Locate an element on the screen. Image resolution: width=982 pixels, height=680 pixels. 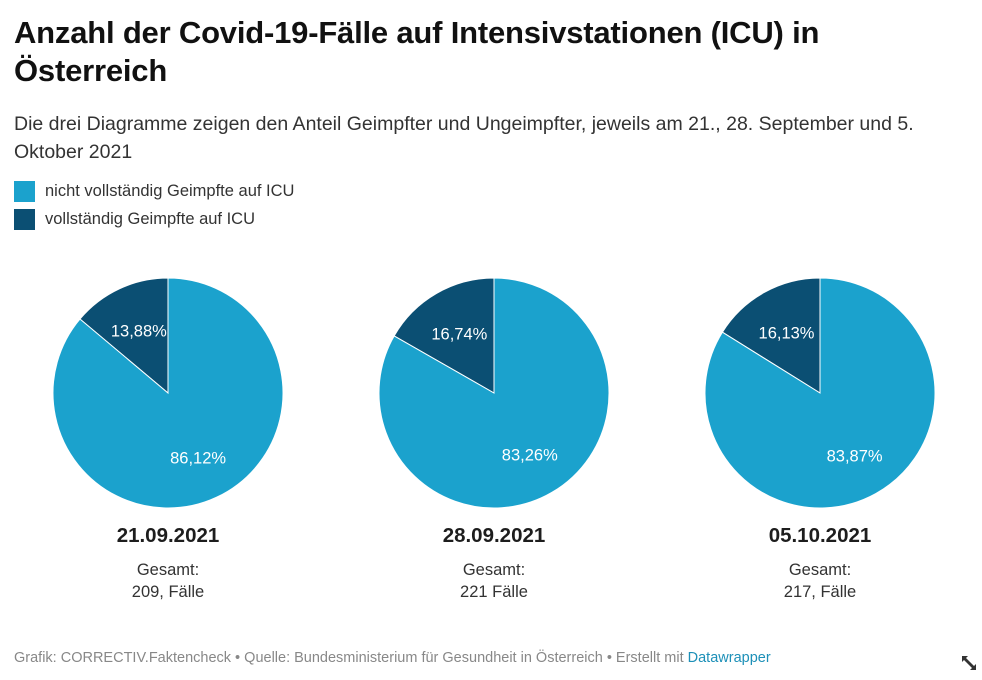
legend-swatch-vaccinated is located at coordinates (24, 219).